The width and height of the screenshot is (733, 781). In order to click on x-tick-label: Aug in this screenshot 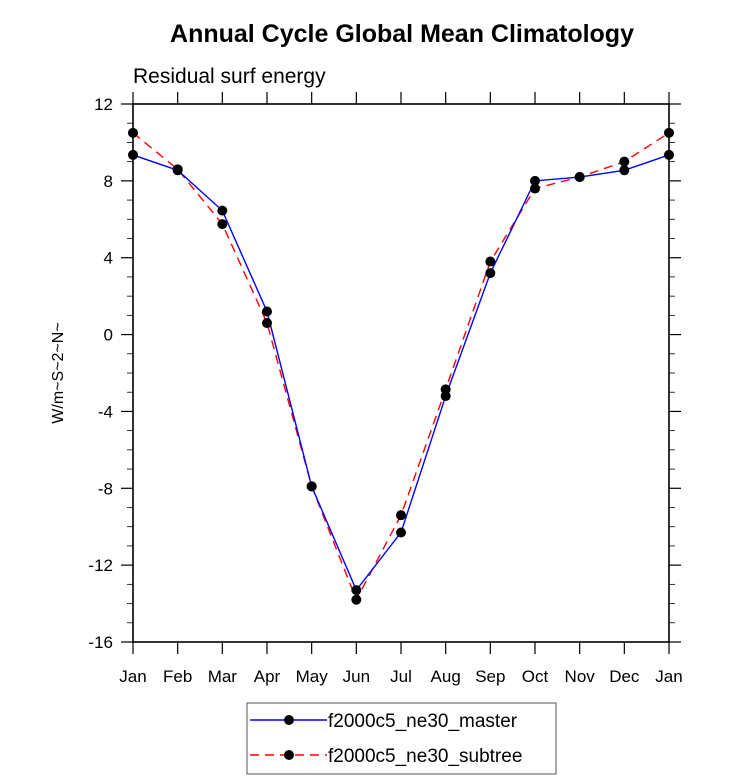, I will do `click(446, 676)`.